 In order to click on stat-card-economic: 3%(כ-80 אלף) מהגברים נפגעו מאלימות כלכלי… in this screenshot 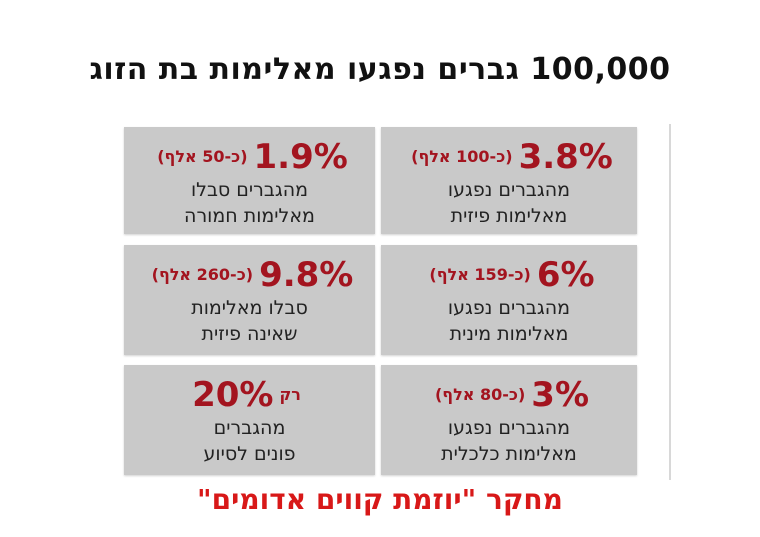, I will do `click(509, 420)`.